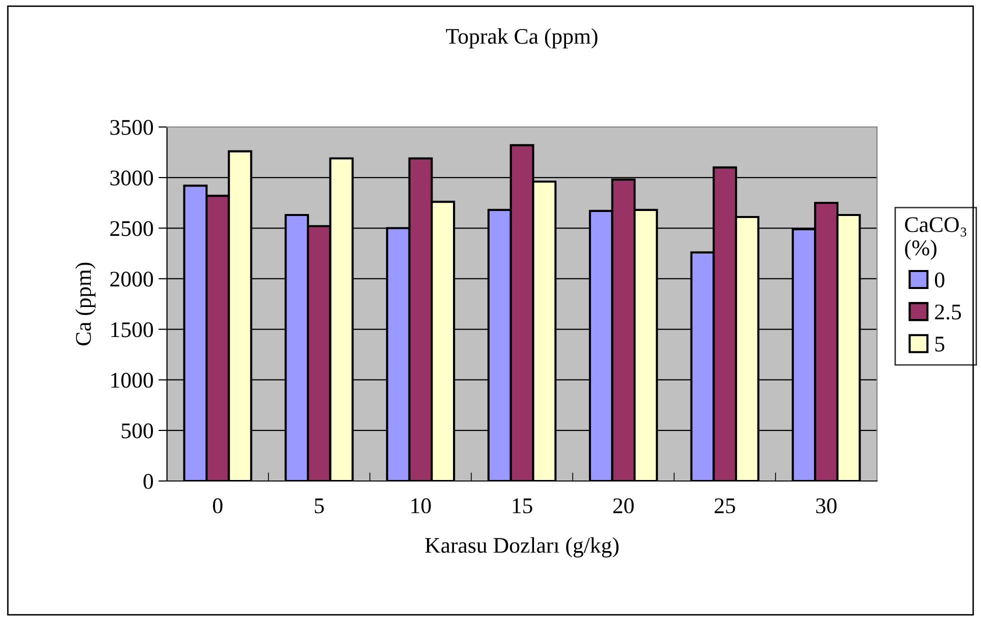 Image resolution: width=981 pixels, height=621 pixels. I want to click on y-tick-label: 2000, so click(131, 279).